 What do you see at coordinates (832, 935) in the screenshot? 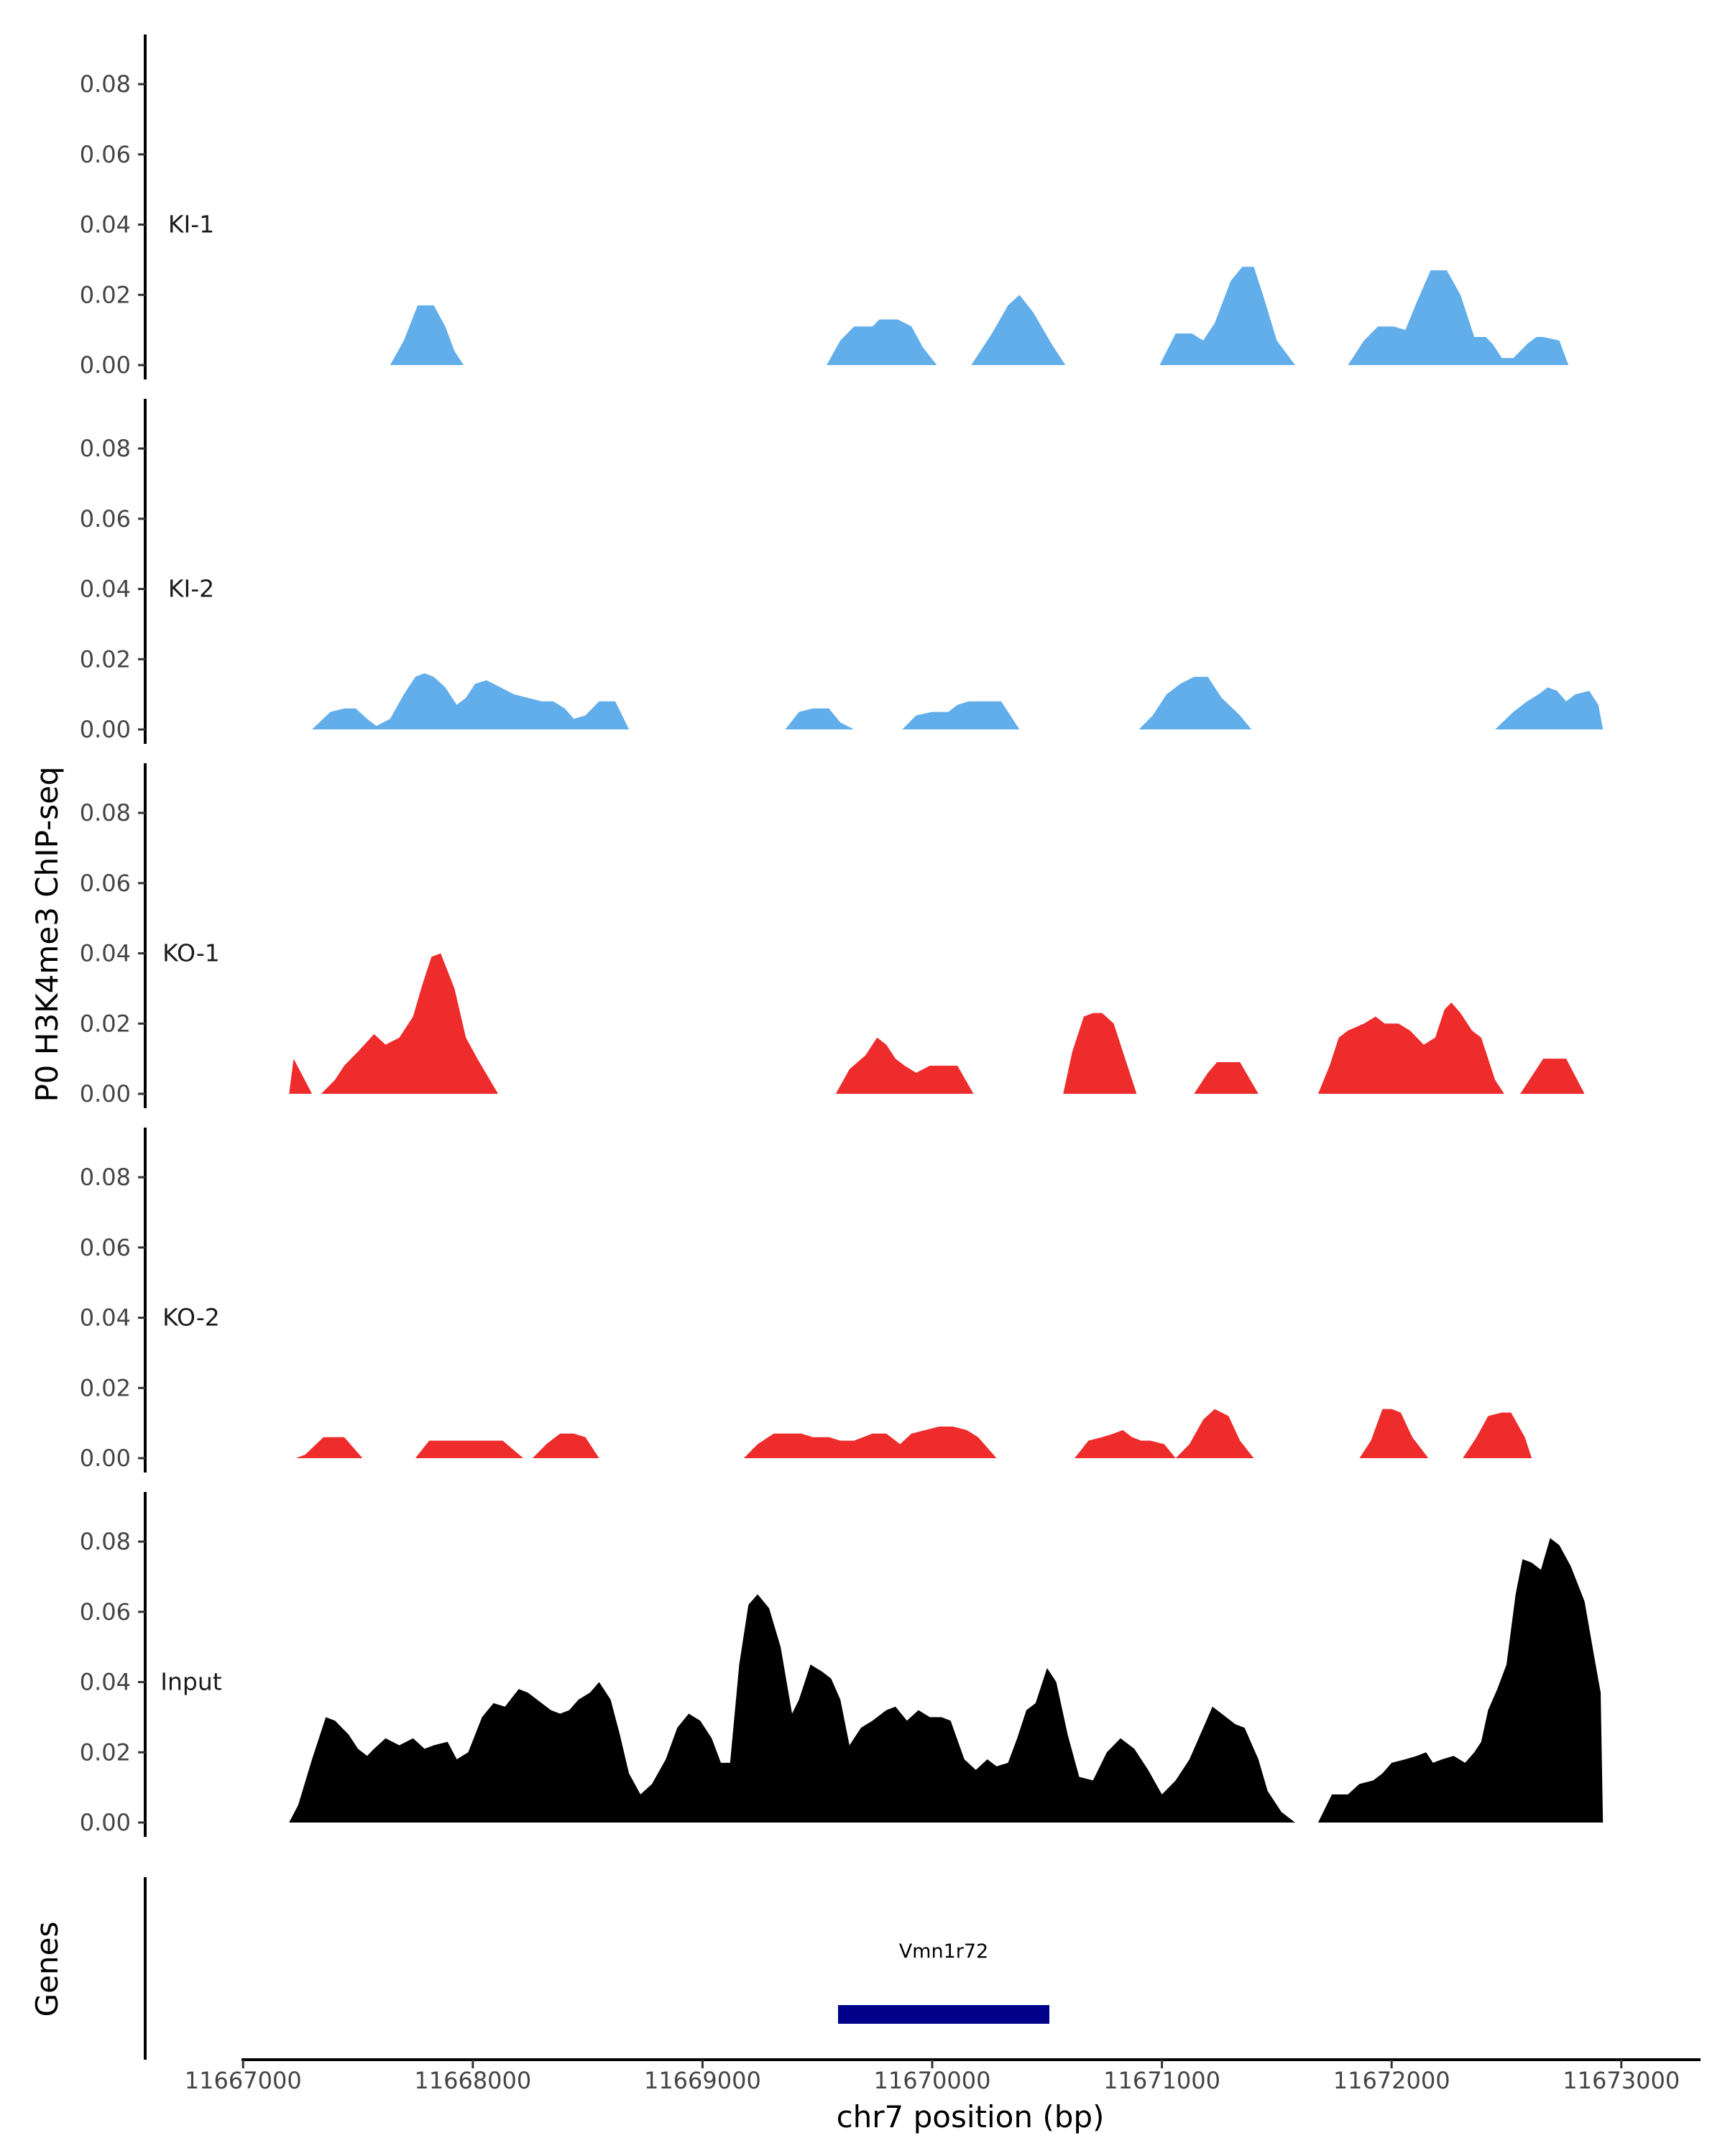
I see `track-ko-1: 0.00 0.02 0.04 0.06 0.08 KO-1` at bounding box center [832, 935].